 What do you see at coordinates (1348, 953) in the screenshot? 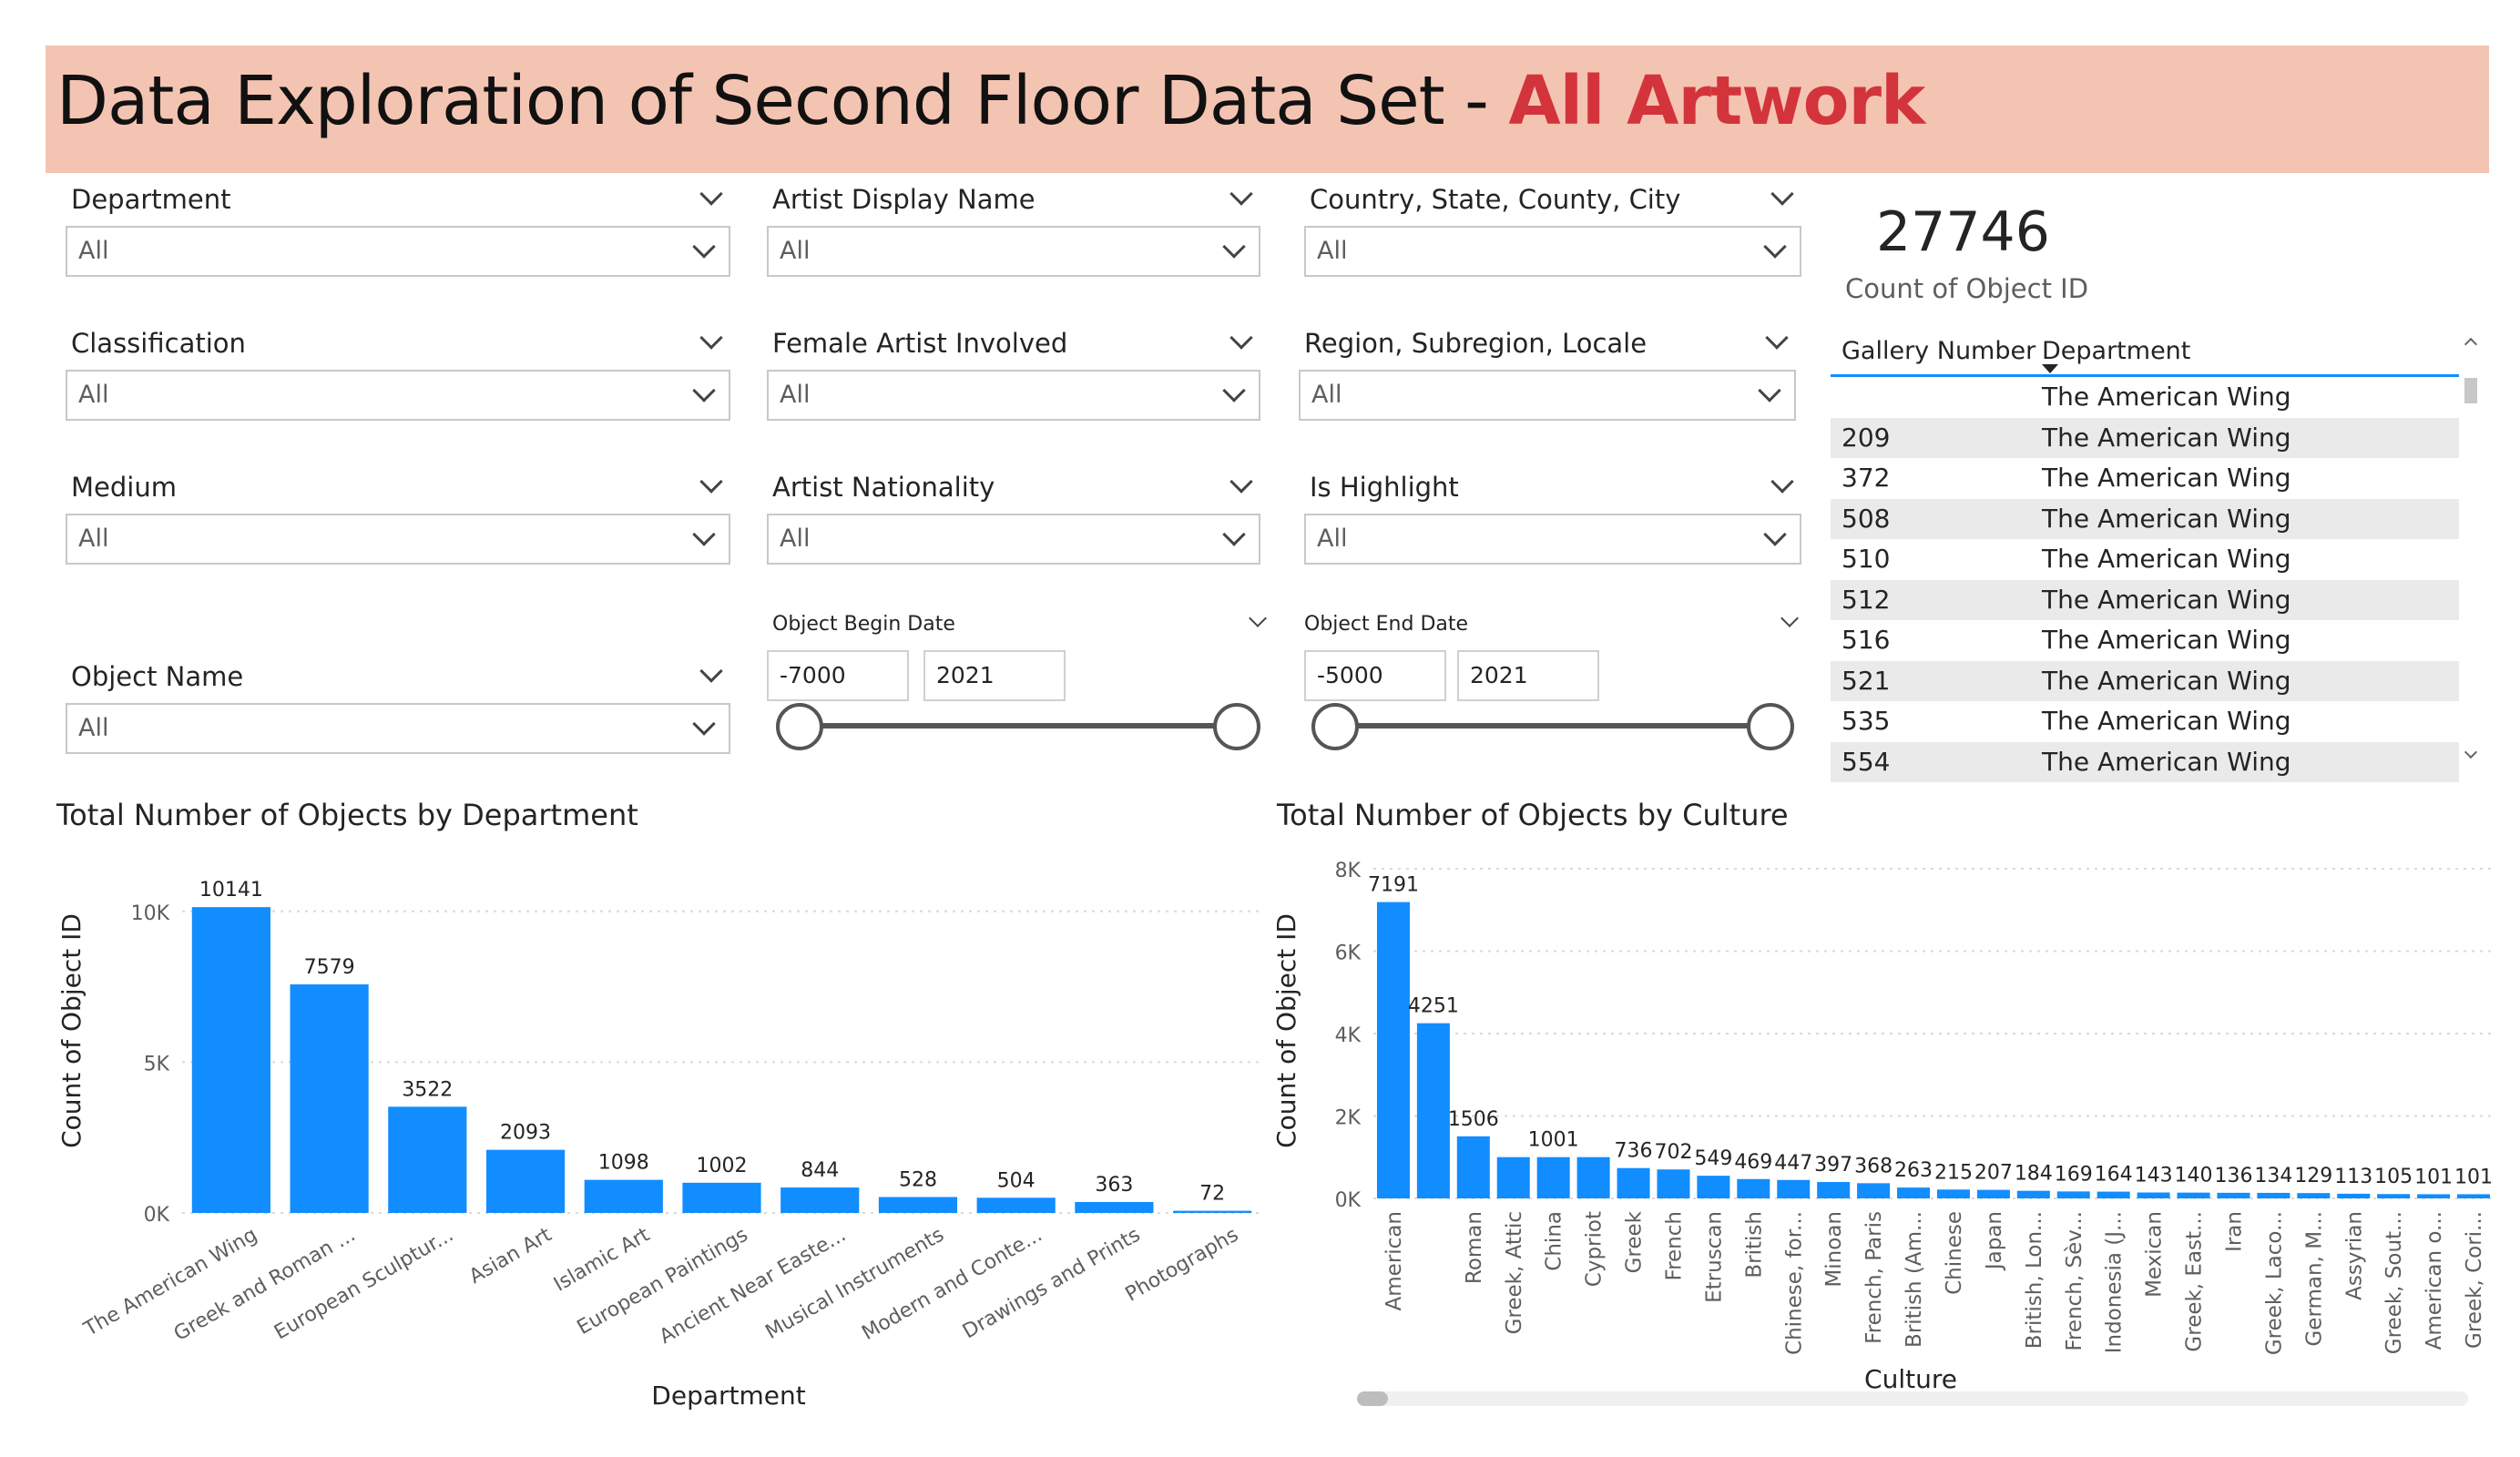
I see `y-tick-label: 6K` at bounding box center [1348, 953].